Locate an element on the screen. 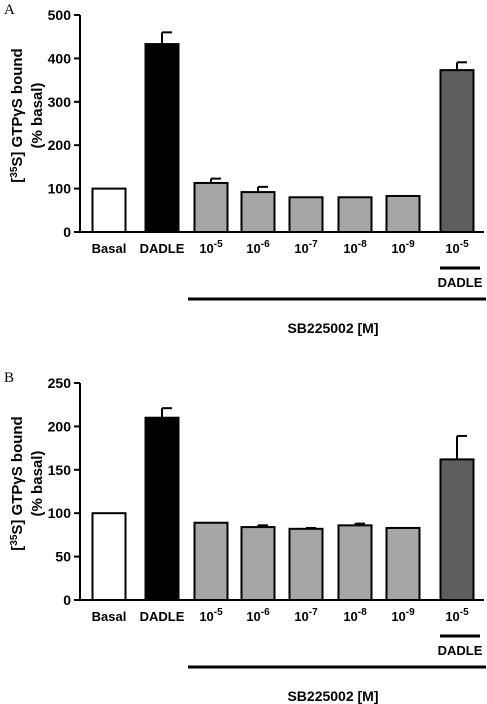 This screenshot has height=704, width=487. y-tick-label: 400 is located at coordinates (60, 58).